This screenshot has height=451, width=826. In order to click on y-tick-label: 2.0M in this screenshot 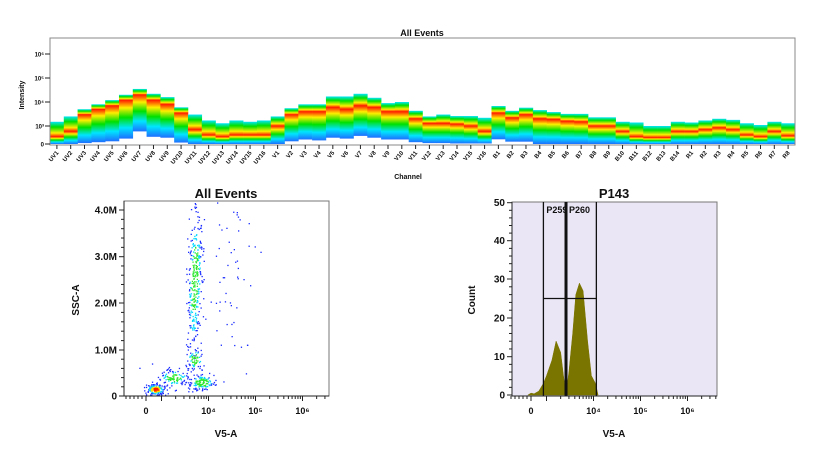, I will do `click(106, 304)`.